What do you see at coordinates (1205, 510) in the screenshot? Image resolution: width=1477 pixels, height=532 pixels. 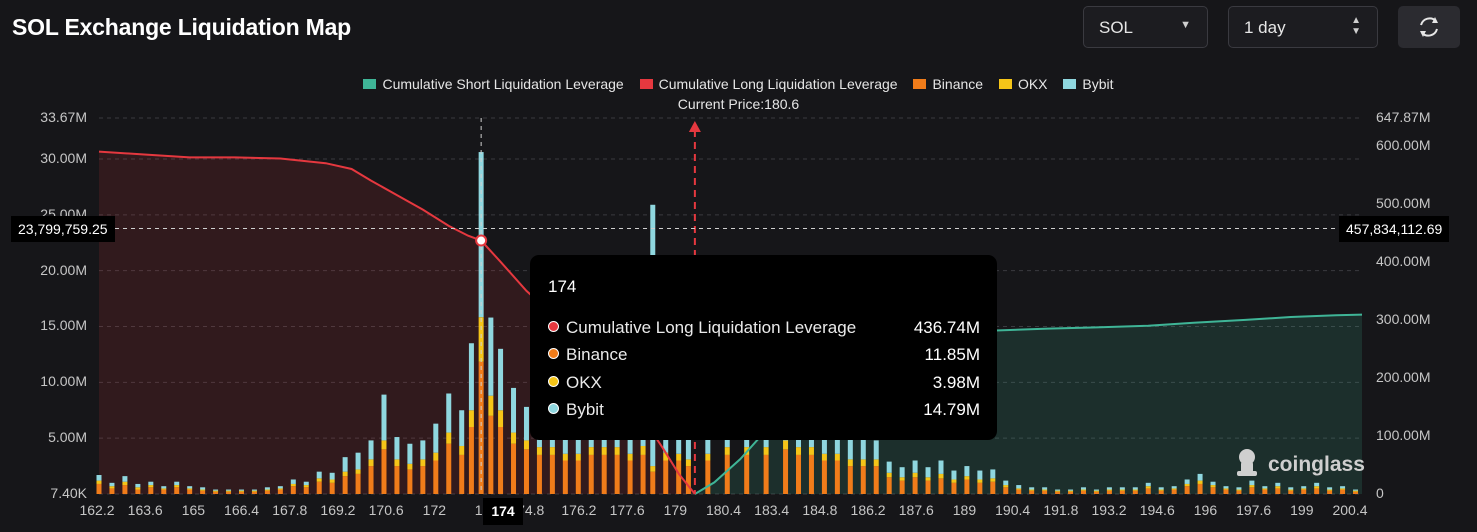 I see `x-tick: 196` at bounding box center [1205, 510].